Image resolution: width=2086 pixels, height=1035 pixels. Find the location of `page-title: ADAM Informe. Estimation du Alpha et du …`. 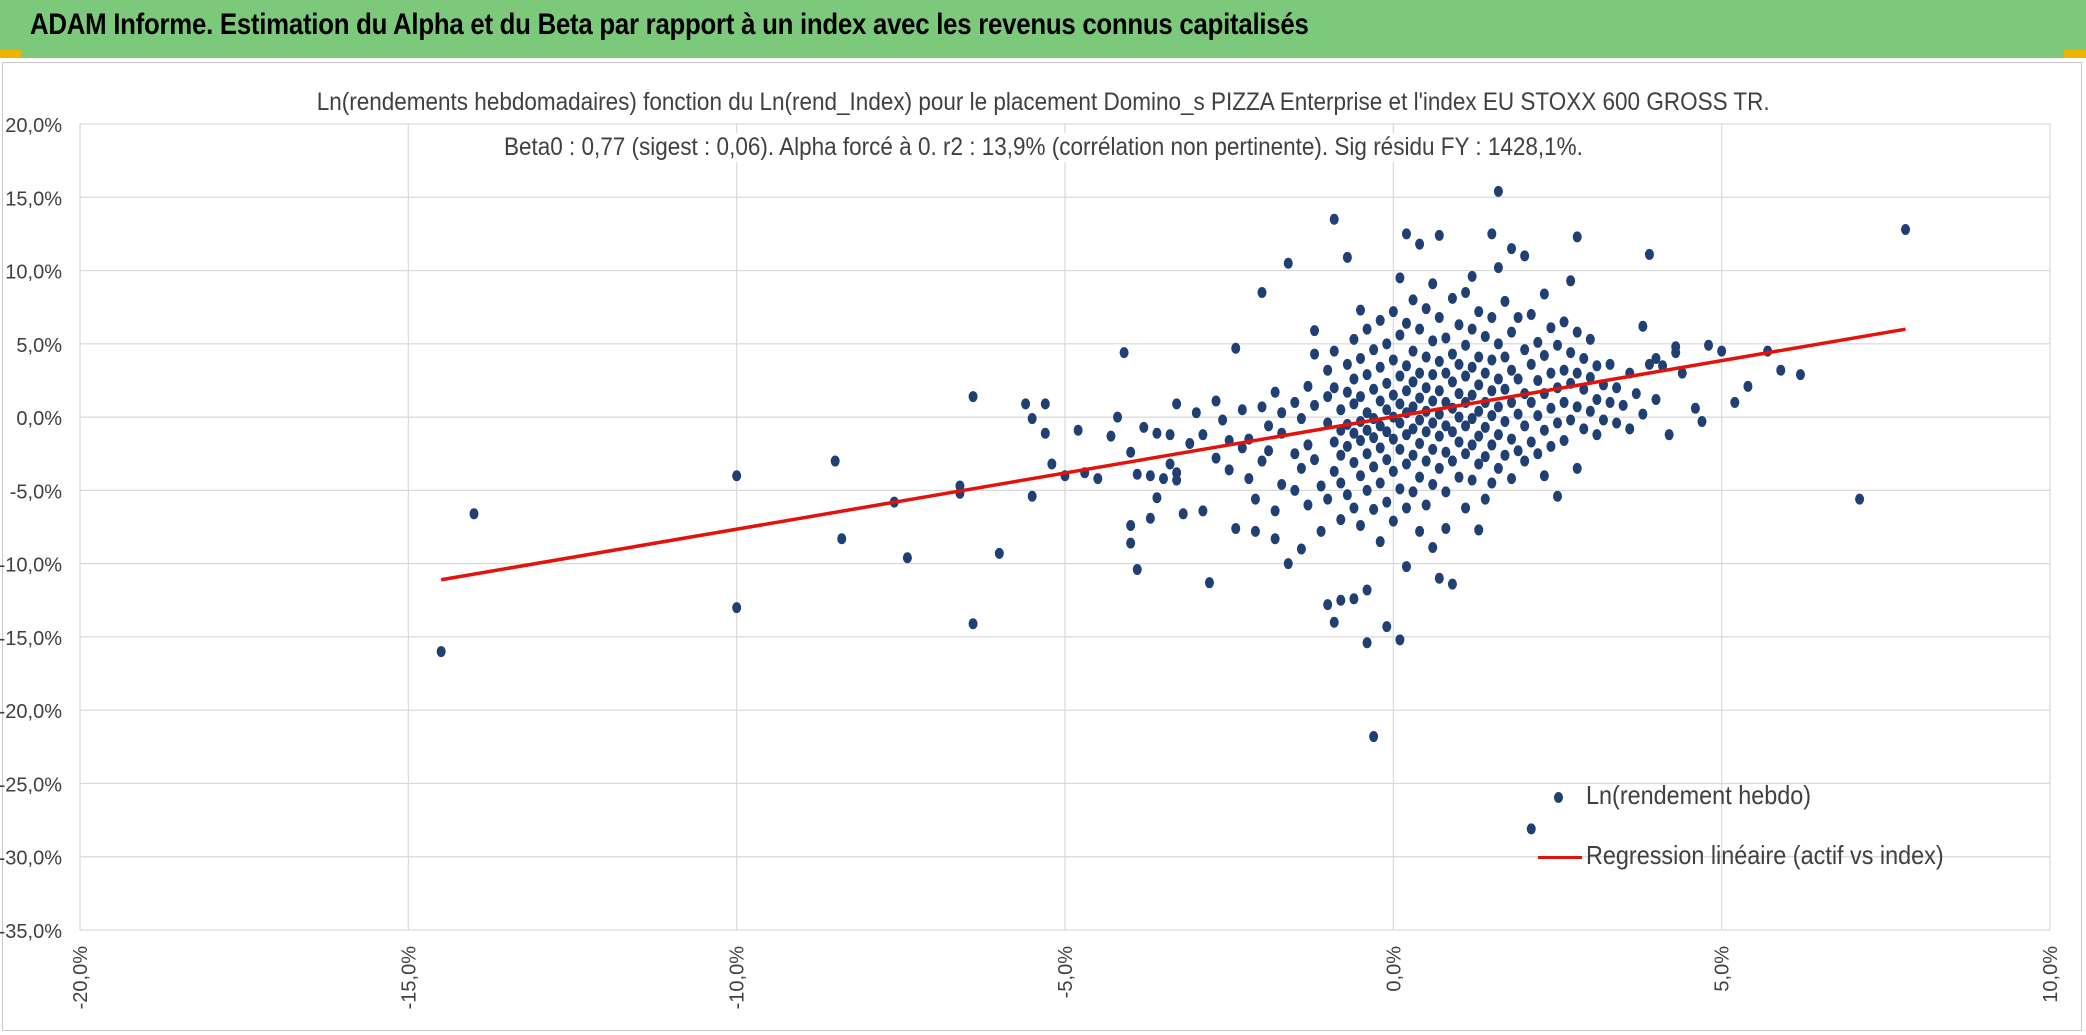

page-title: ADAM Informe. Estimation du Alpha et du … is located at coordinates (669, 24).